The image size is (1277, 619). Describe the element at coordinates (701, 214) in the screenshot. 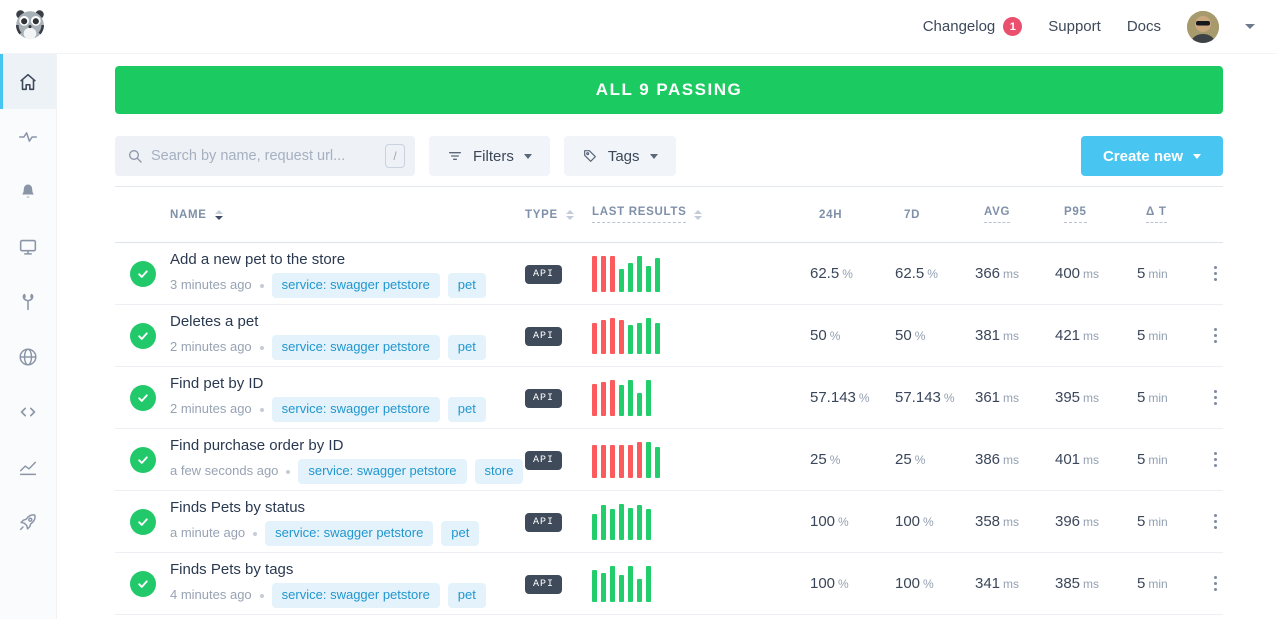

I see `col-header-last-results: LAST RESULTS` at that location.